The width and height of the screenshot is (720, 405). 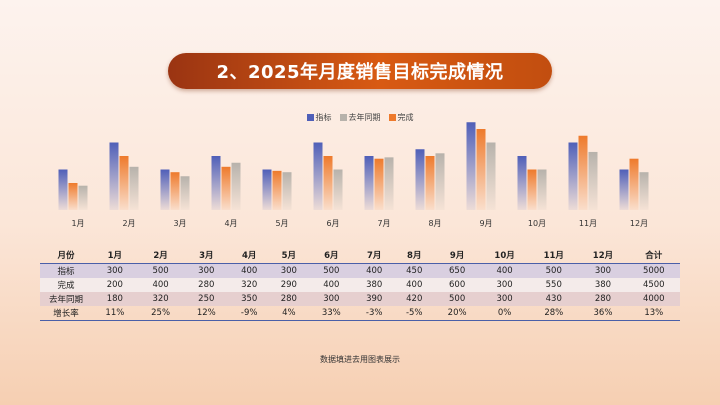 What do you see at coordinates (554, 299) in the screenshot?
I see `table-cell: 430` at bounding box center [554, 299].